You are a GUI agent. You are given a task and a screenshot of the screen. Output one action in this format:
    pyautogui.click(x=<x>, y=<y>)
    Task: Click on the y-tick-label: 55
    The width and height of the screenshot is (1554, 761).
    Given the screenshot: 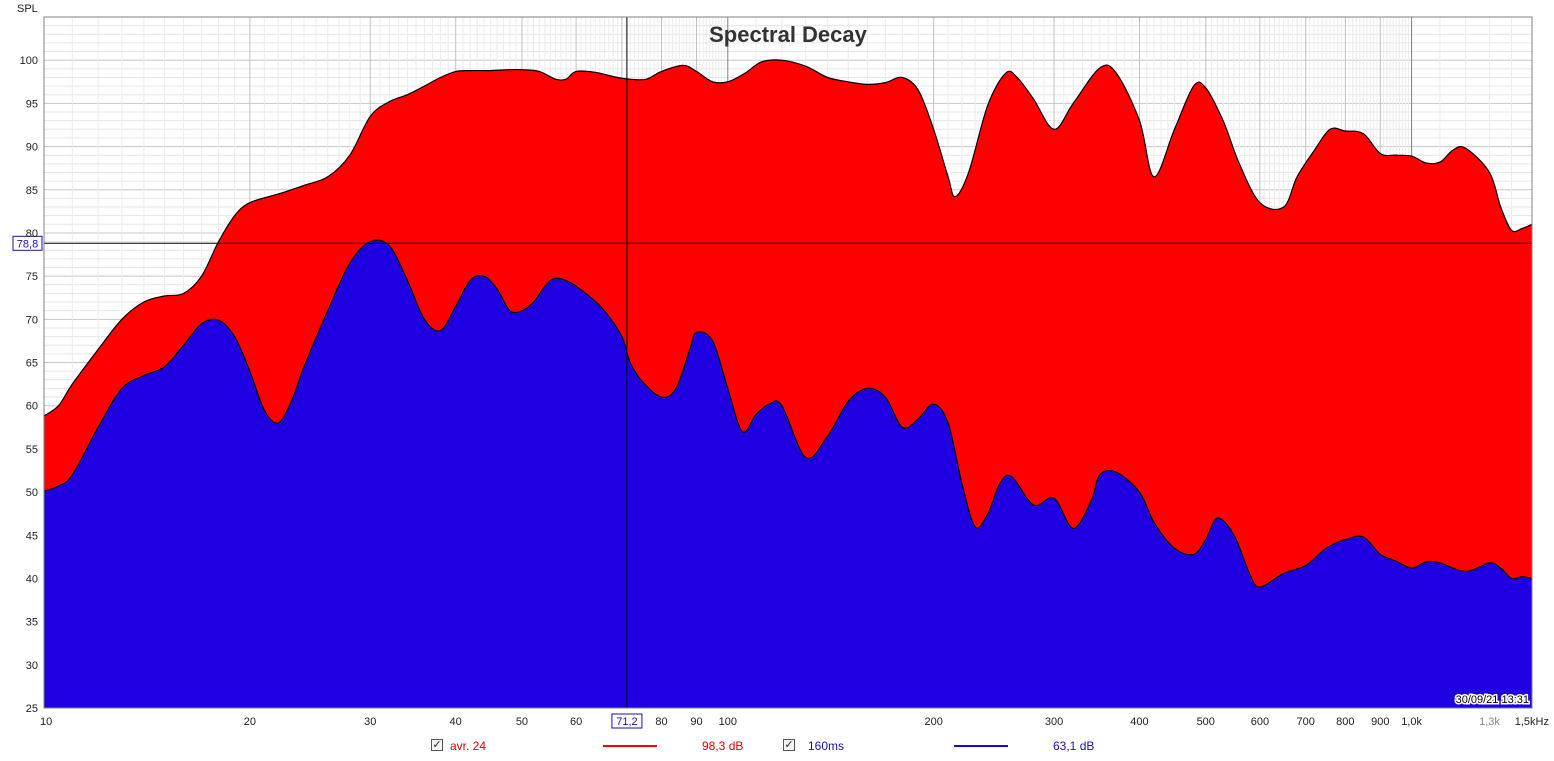 What is the action you would take?
    pyautogui.click(x=32, y=450)
    